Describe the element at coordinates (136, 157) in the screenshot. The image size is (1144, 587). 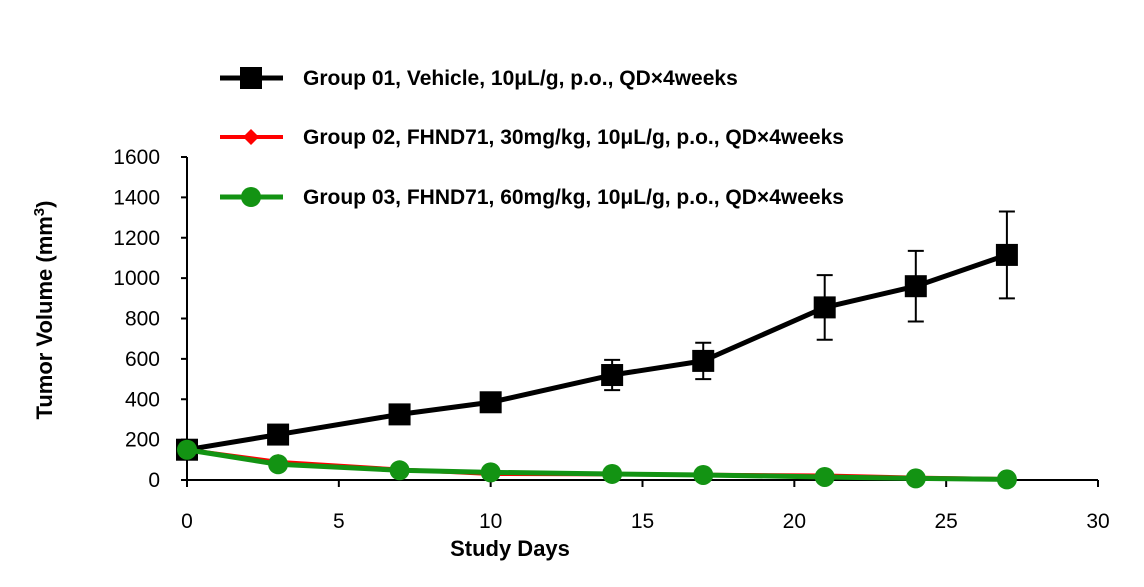
I see `y-tick-label: 1600` at that location.